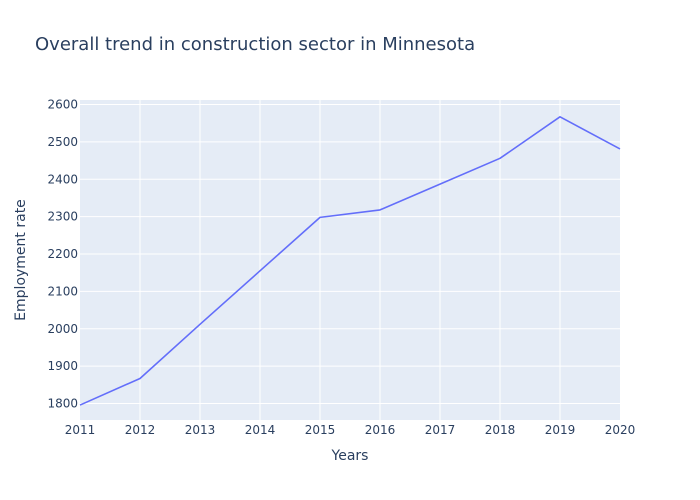 The width and height of the screenshot is (700, 500). Describe the element at coordinates (62, 104) in the screenshot. I see `y-tick-label: 2600` at that location.